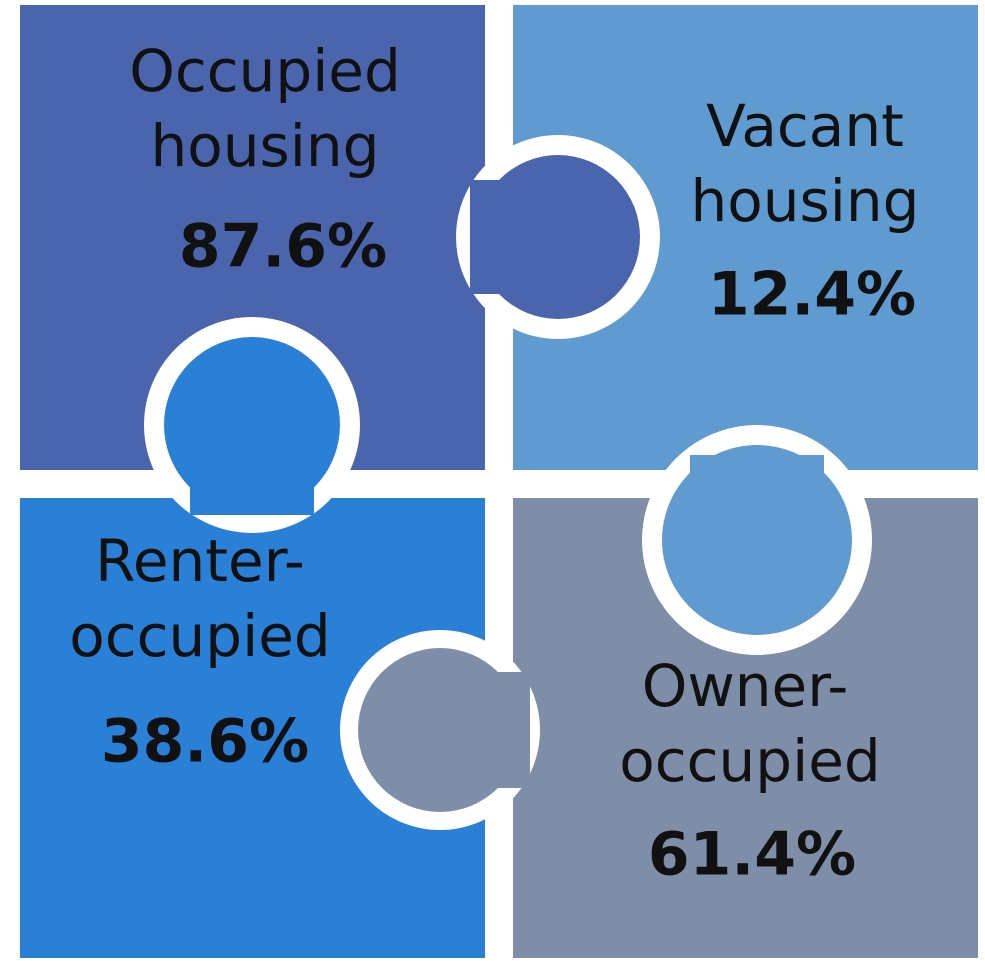  What do you see at coordinates (265, 71) in the screenshot?
I see `label-line: Occupied` at bounding box center [265, 71].